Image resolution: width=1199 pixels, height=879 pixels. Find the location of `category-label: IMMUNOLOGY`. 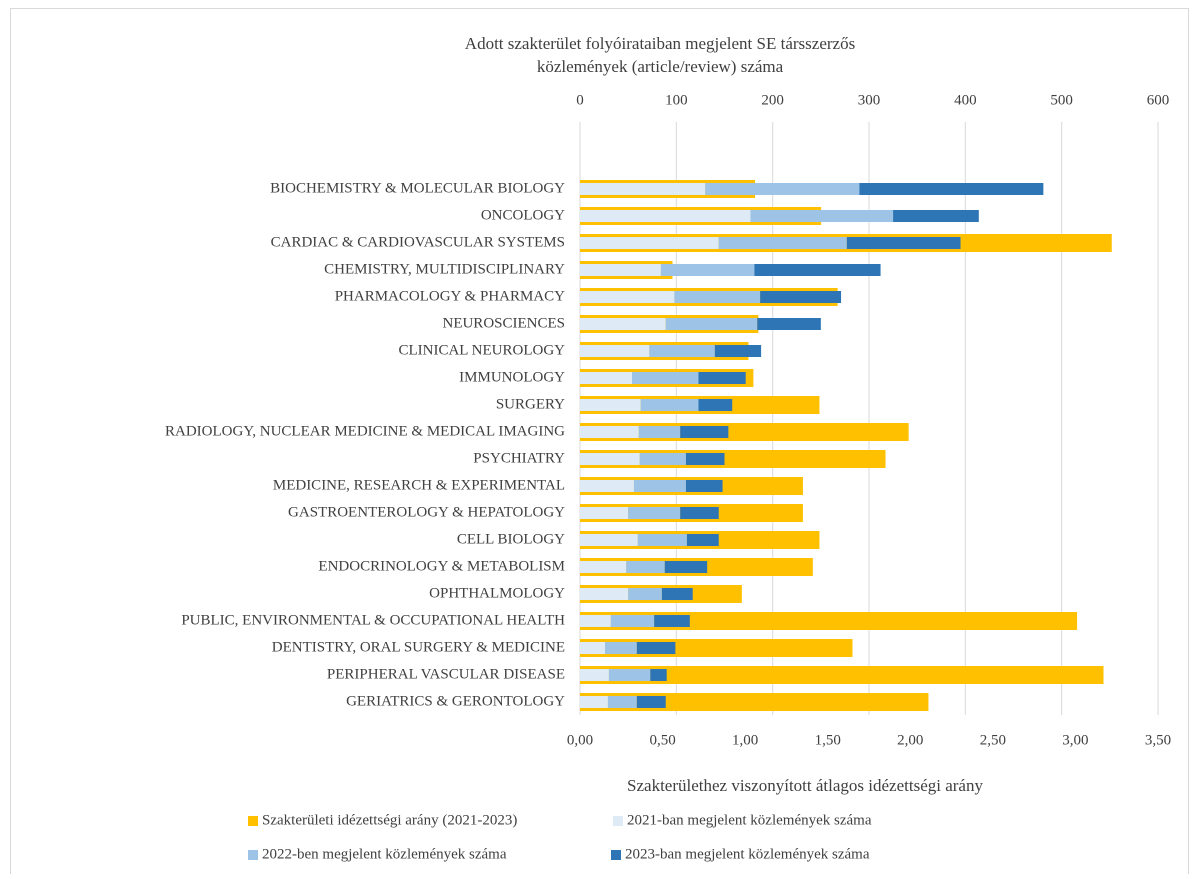

category-label: IMMUNOLOGY is located at coordinates (512, 377).